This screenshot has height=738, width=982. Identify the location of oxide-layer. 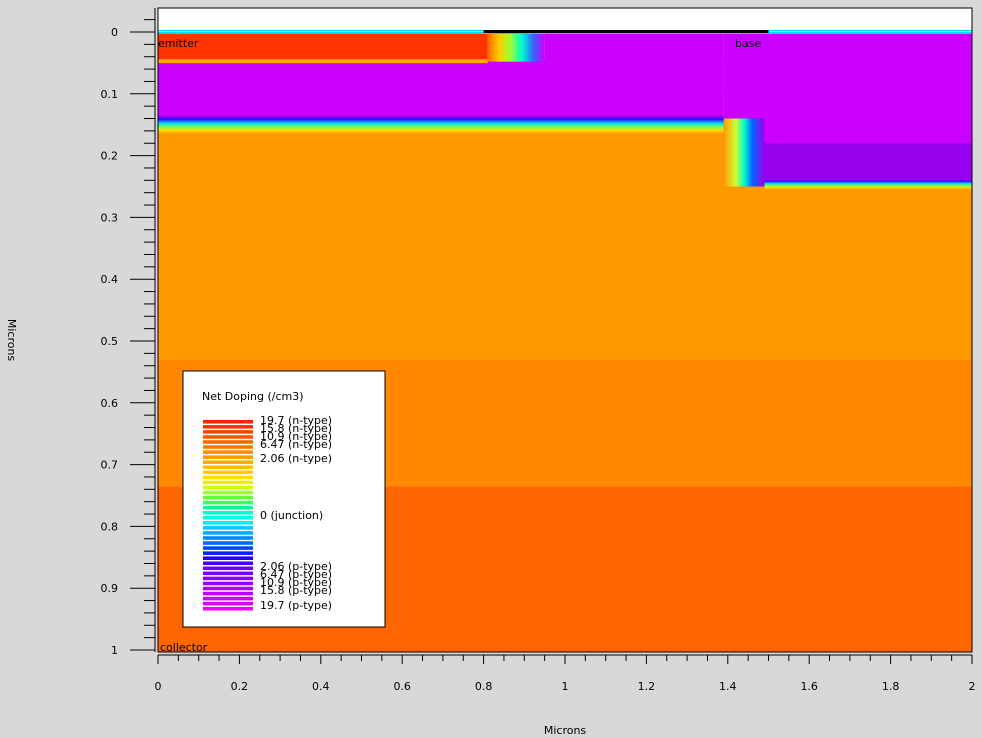
(565, 20).